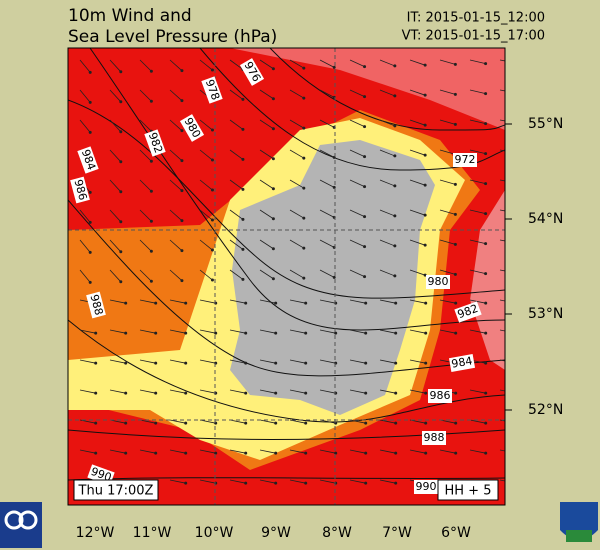  I want to click on isobar-label: 986, so click(80, 190).